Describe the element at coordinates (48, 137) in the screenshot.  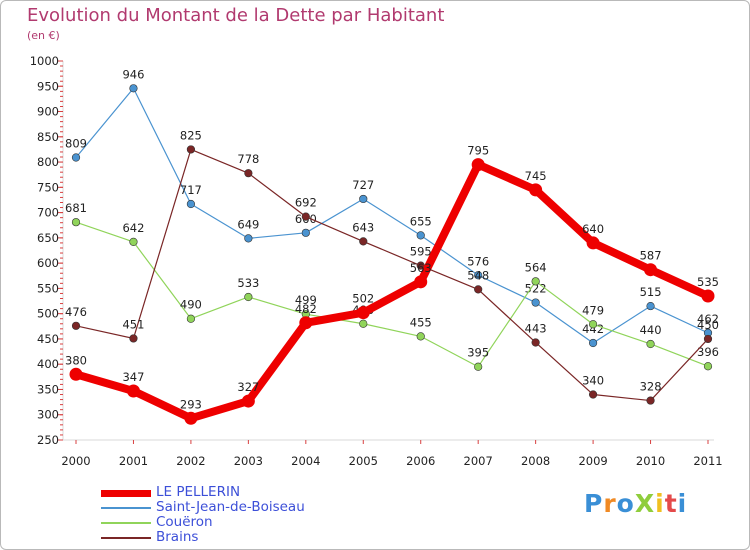
I see `y-tick-label: 850` at that location.